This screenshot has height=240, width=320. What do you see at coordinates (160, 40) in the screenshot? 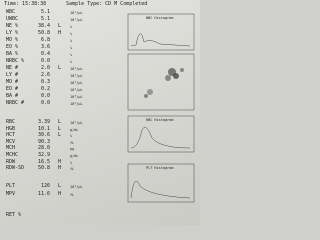
I see `wbc-curve` at bounding box center [160, 40].